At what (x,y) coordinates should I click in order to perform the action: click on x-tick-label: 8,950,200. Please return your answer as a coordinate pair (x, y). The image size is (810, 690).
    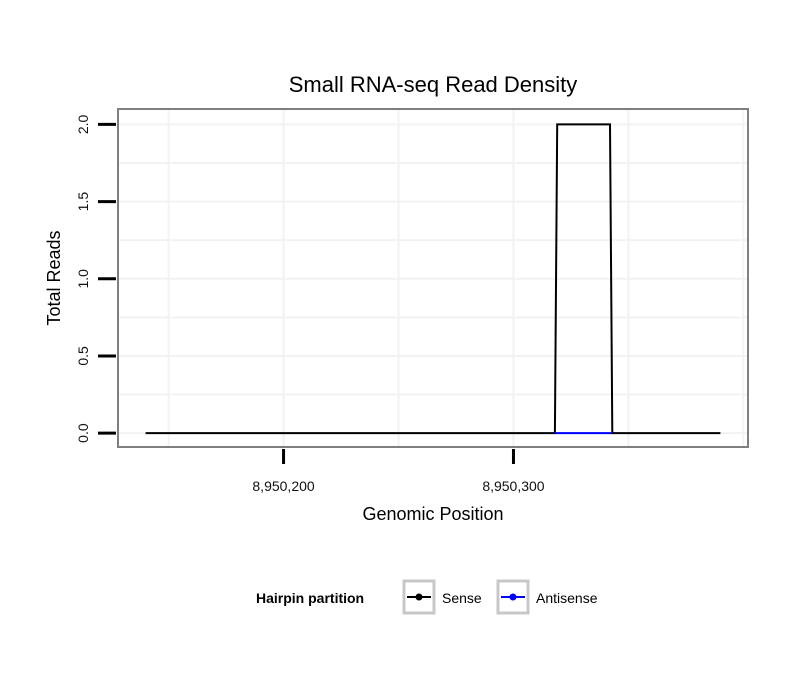
    Looking at the image, I should click on (283, 486).